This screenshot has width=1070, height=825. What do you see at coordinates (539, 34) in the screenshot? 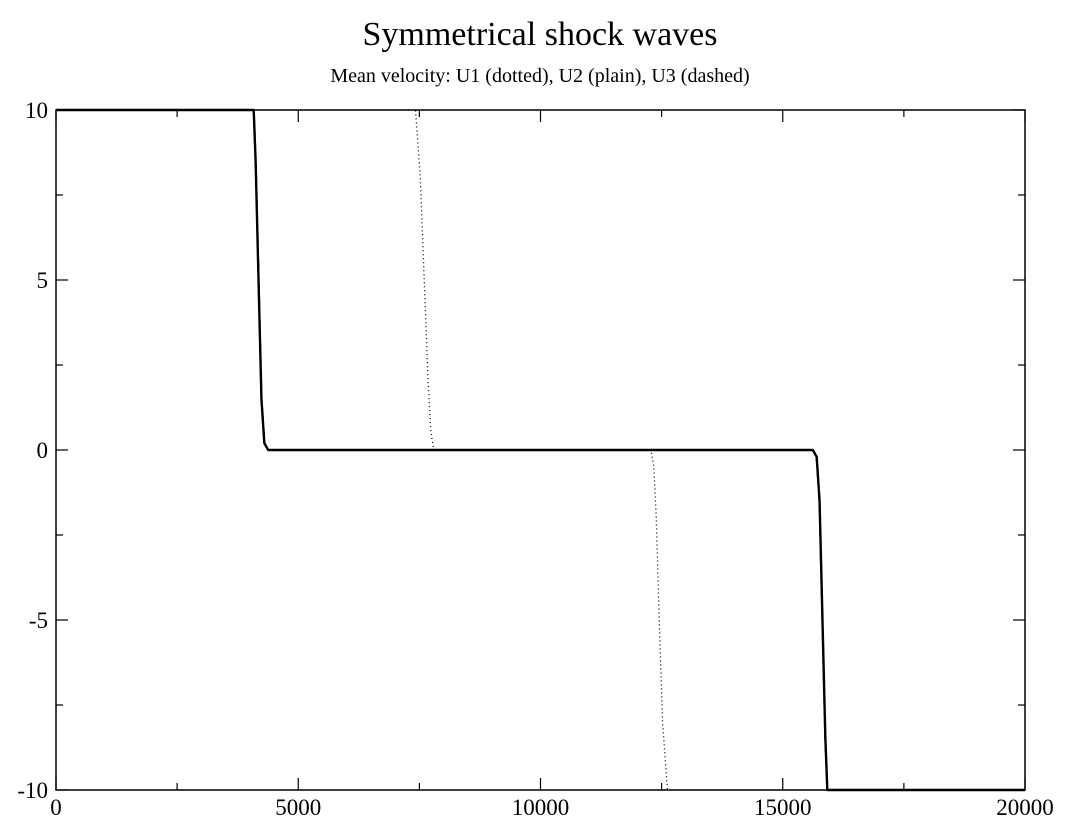
I see `chart-title: Symmetrical shock waves` at bounding box center [539, 34].